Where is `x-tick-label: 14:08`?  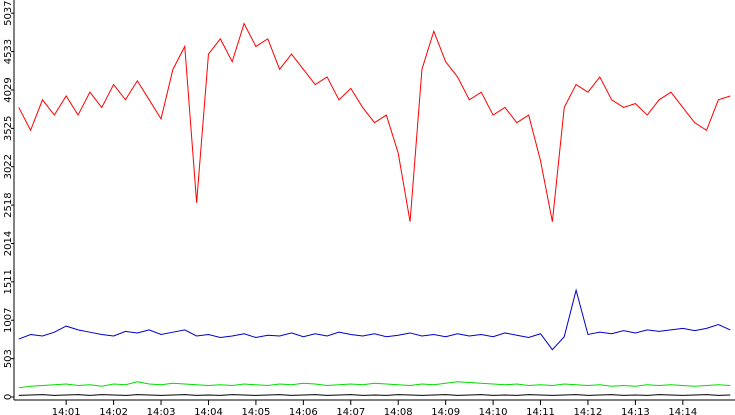
x-tick-label: 14:08 is located at coordinates (398, 411).